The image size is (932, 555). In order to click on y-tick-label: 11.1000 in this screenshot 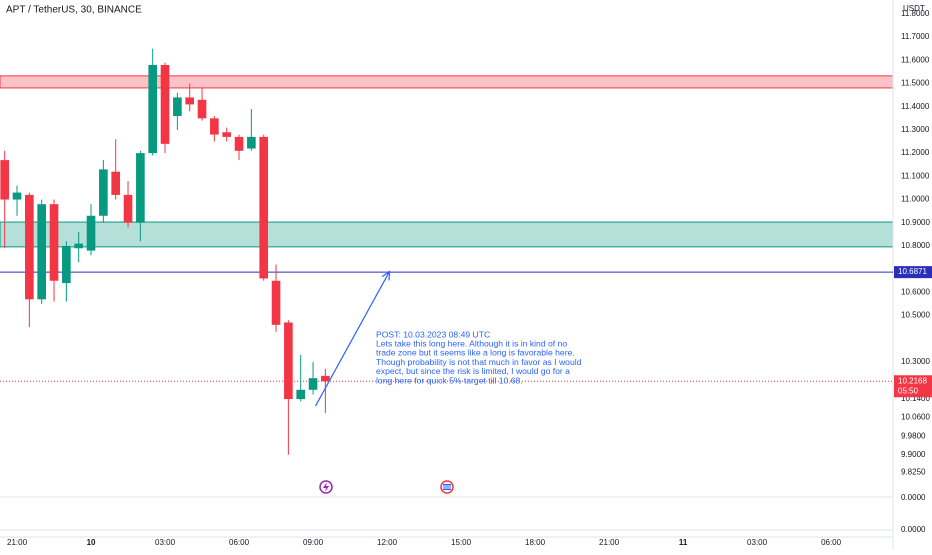, I will do `click(915, 175)`.